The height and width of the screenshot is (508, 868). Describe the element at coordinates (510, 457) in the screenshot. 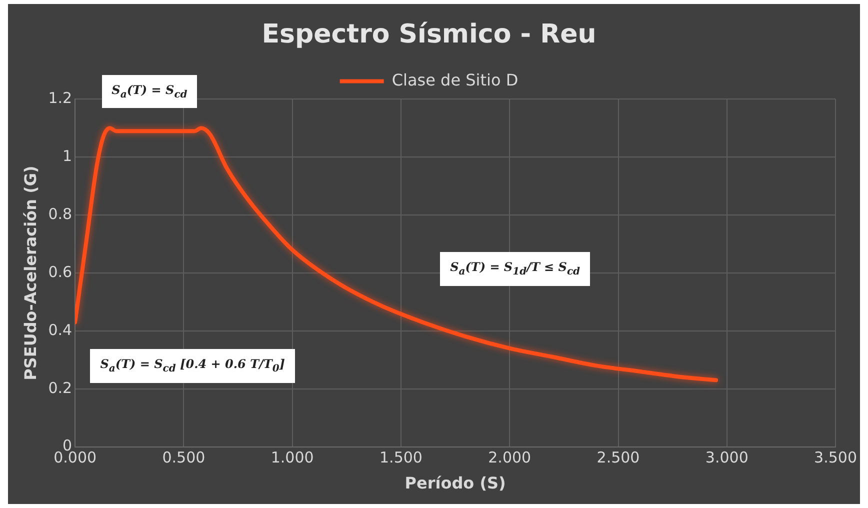

I see `x-tick-label: 2.000` at that location.